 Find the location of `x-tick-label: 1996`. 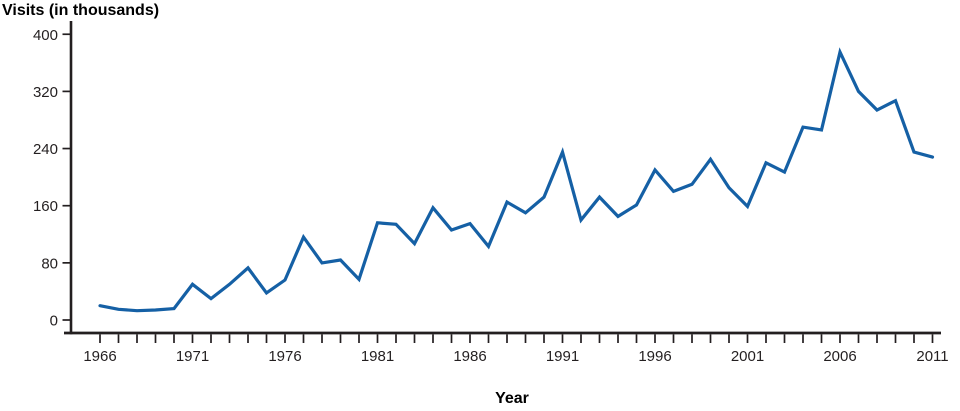

x-tick-label: 1996 is located at coordinates (654, 356).